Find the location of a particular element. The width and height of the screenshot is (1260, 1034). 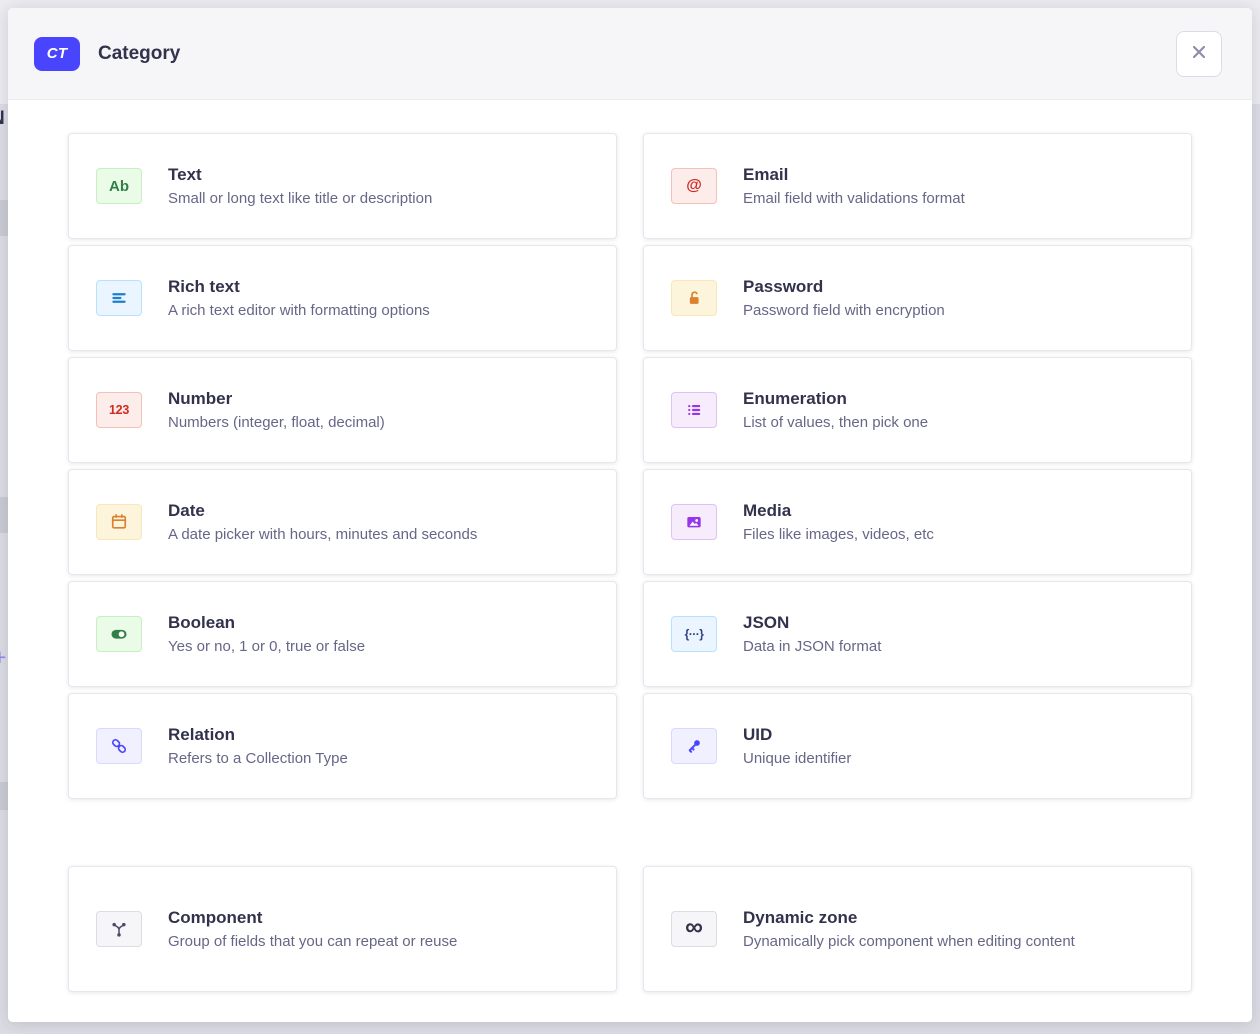

branch-nodes-icon is located at coordinates (119, 929).